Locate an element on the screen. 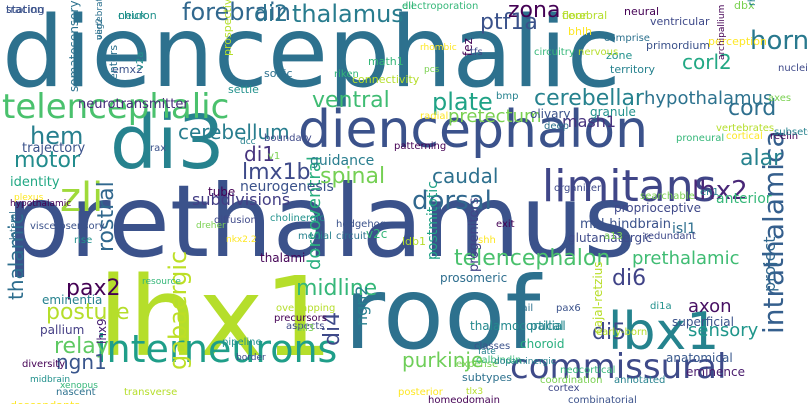 The height and width of the screenshot is (404, 808). cloud-word-minor: chick is located at coordinates (132, 15).